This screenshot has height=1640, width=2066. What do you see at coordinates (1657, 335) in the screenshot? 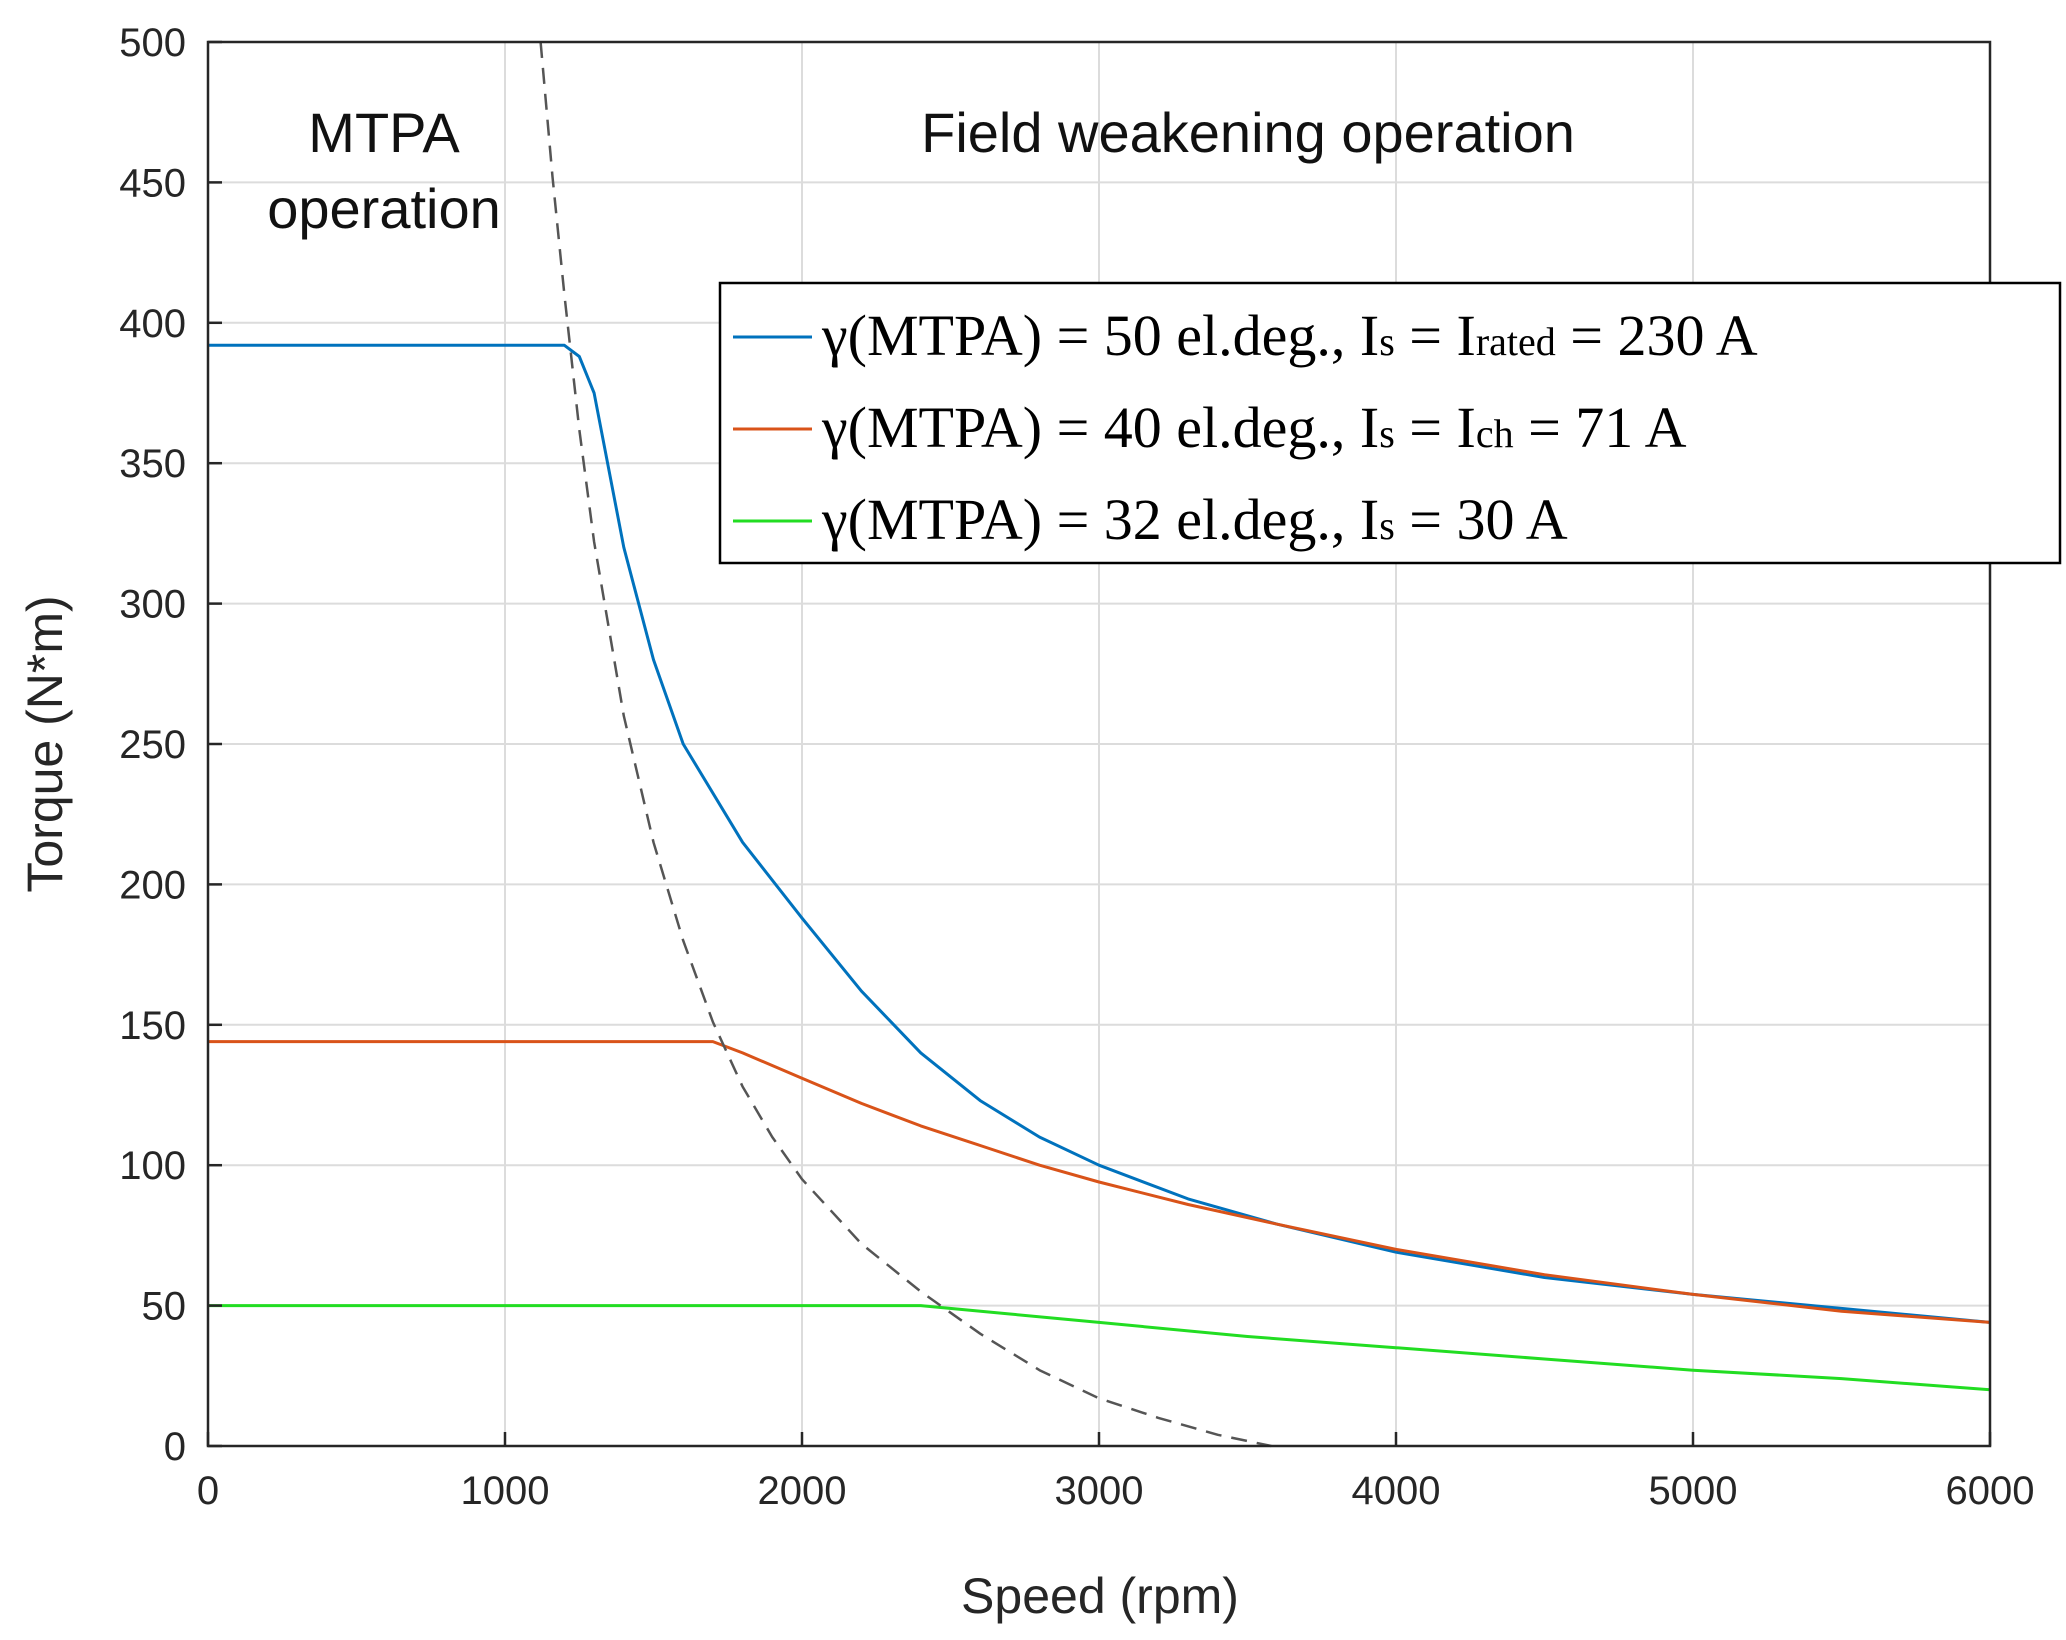
I see `legend-text-part: = 230 A` at bounding box center [1657, 335].